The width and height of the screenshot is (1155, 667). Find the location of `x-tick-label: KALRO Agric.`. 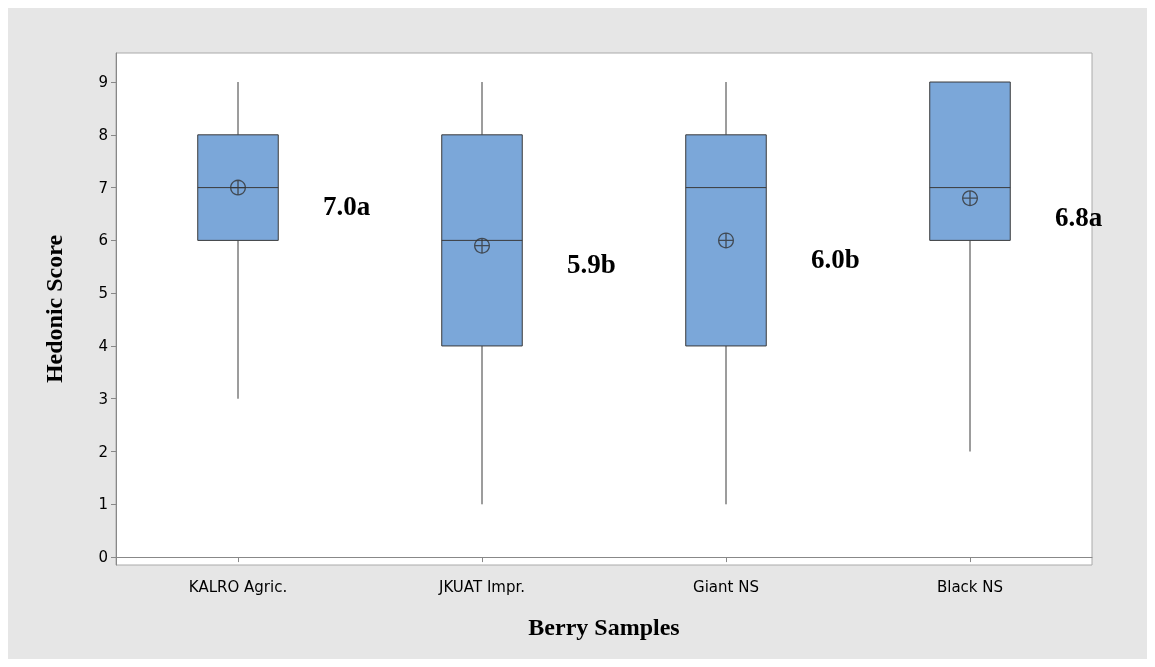

x-tick-label: KALRO Agric. is located at coordinates (238, 586).